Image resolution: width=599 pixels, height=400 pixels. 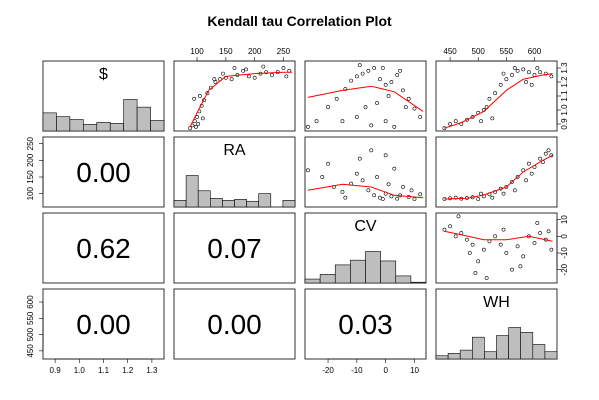 What do you see at coordinates (152, 370) in the screenshot?
I see `axis-tick-label-x-0-4: 1.3` at bounding box center [152, 370].